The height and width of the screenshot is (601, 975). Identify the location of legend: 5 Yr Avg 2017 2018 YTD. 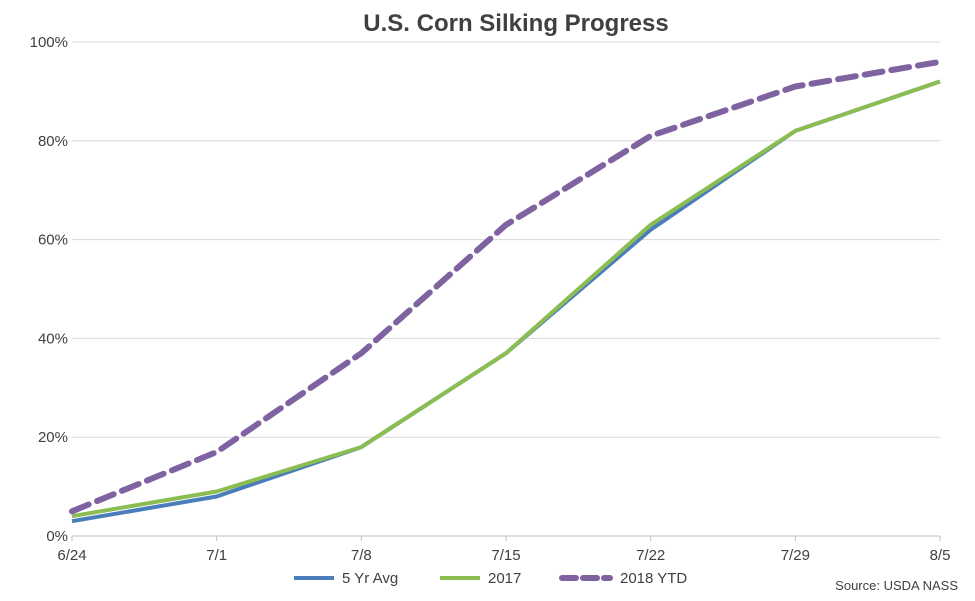
(490, 578).